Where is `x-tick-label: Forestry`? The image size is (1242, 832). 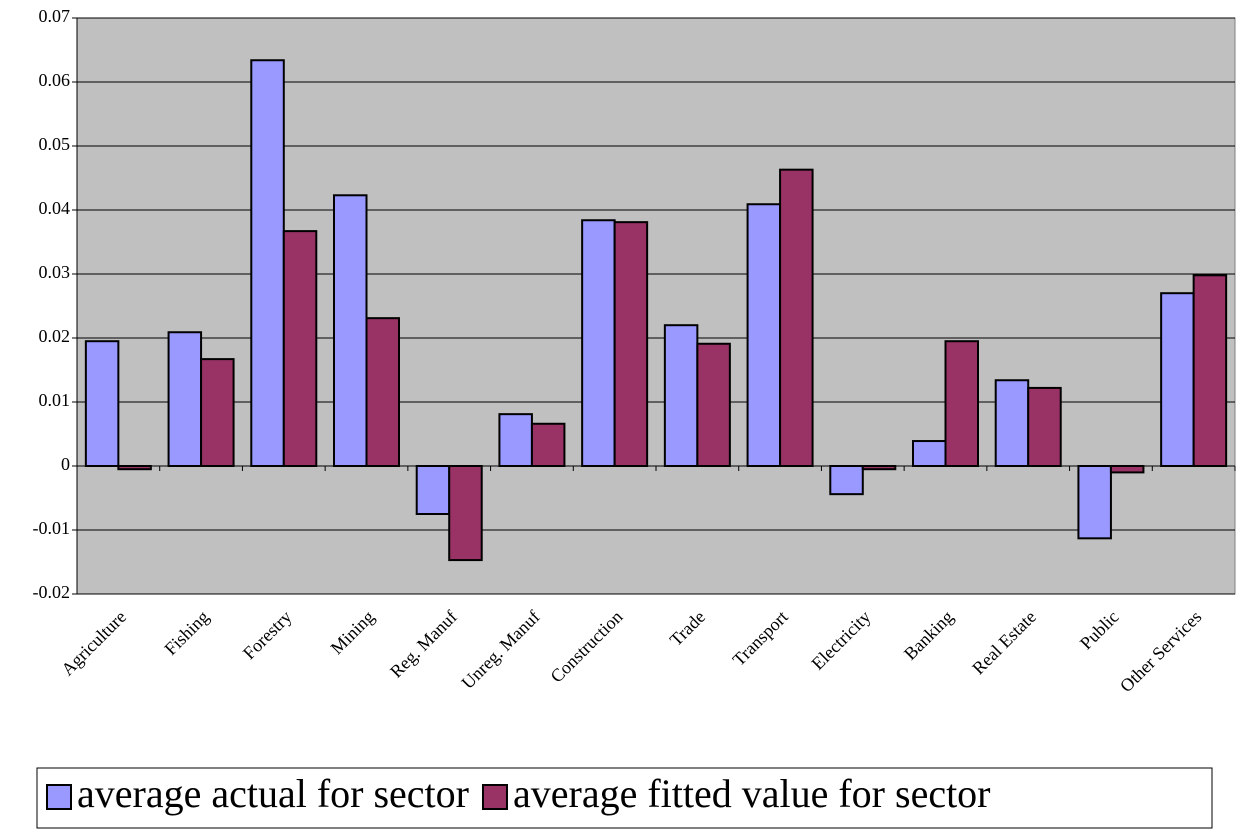 x-tick-label: Forestry is located at coordinates (267, 635).